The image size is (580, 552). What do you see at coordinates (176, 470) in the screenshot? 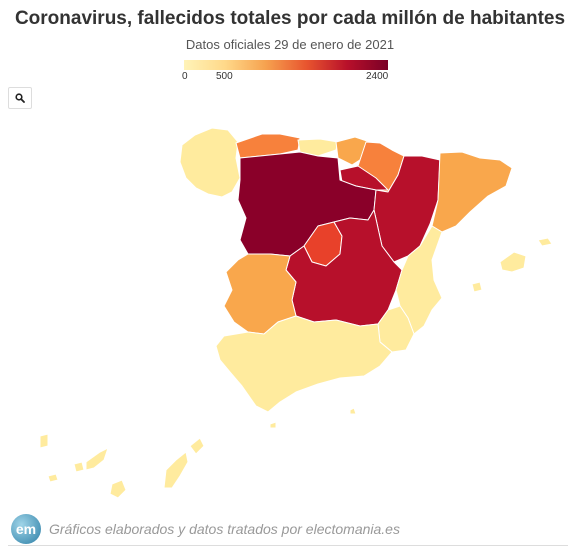
I see `region-canarias-fuerteventura` at bounding box center [176, 470].